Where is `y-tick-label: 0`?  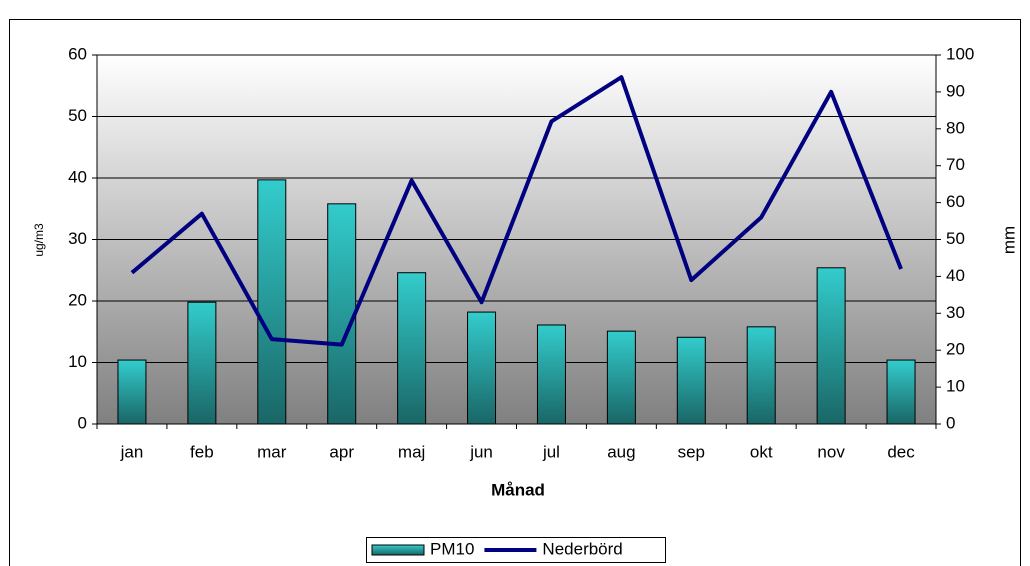
y-tick-label: 0 is located at coordinates (82, 422).